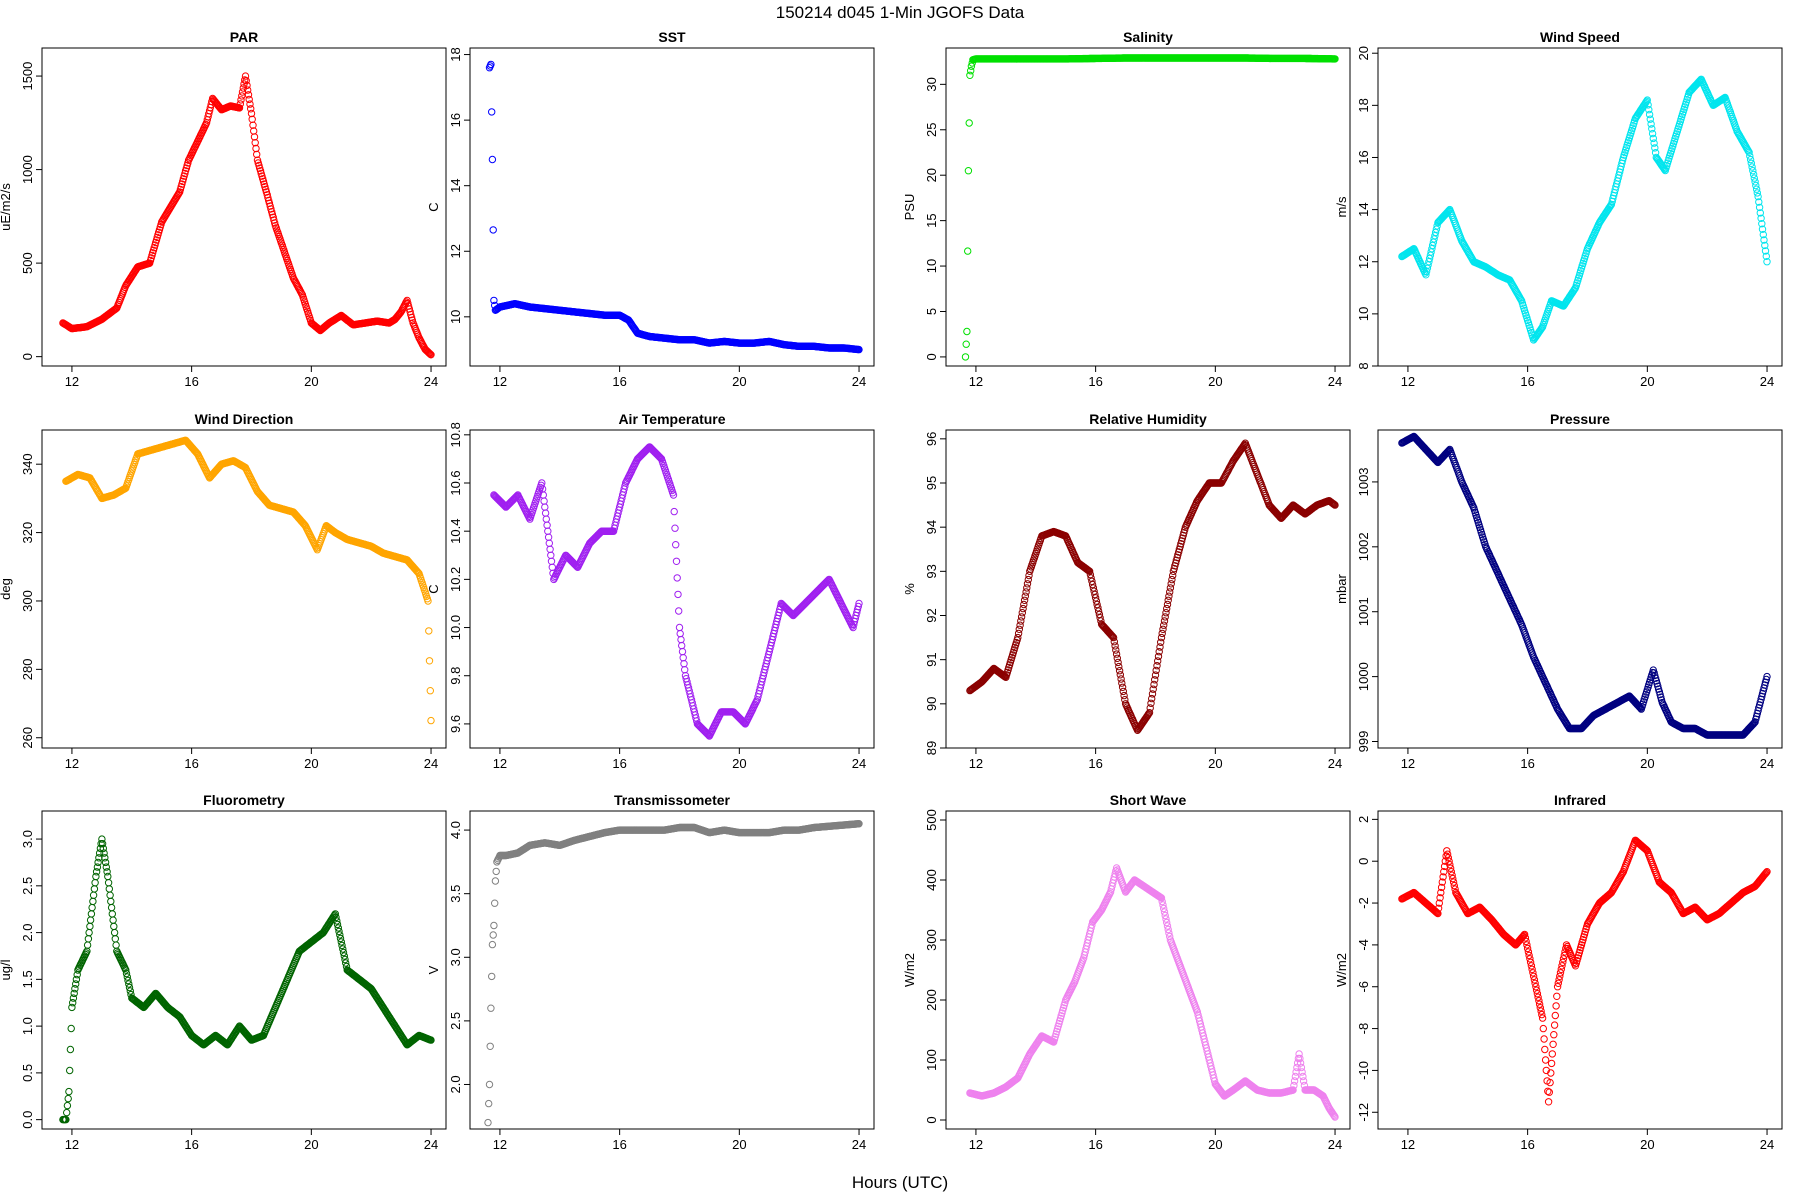  Describe the element at coordinates (1408, 763) in the screenshot. I see `pressure-x-tick-label: 12` at that location.